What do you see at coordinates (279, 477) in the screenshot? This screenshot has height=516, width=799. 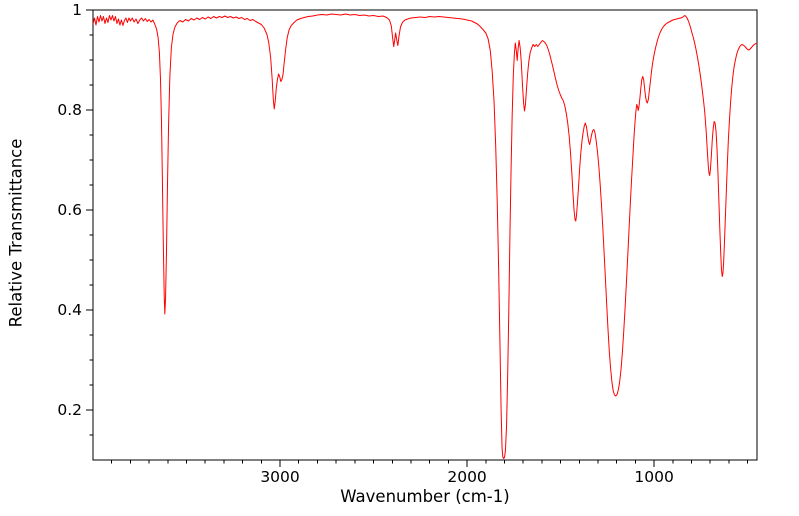 I see `x-tick-label: 3000` at bounding box center [279, 477].